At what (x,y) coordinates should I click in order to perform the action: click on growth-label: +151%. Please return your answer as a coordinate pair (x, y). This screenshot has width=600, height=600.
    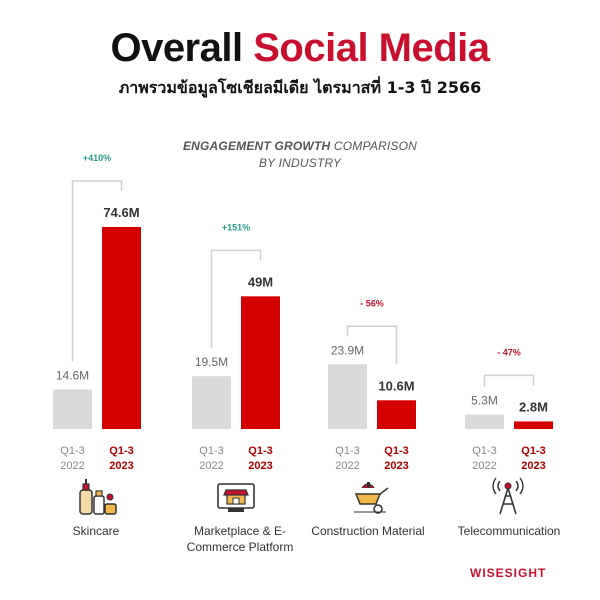
    Looking at the image, I should click on (236, 227).